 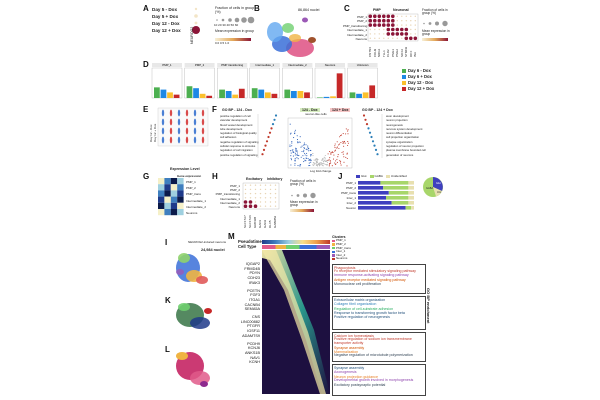 What do you see at coordinates (222, 93) in the screenshot?
I see `bar` at bounding box center [222, 93].